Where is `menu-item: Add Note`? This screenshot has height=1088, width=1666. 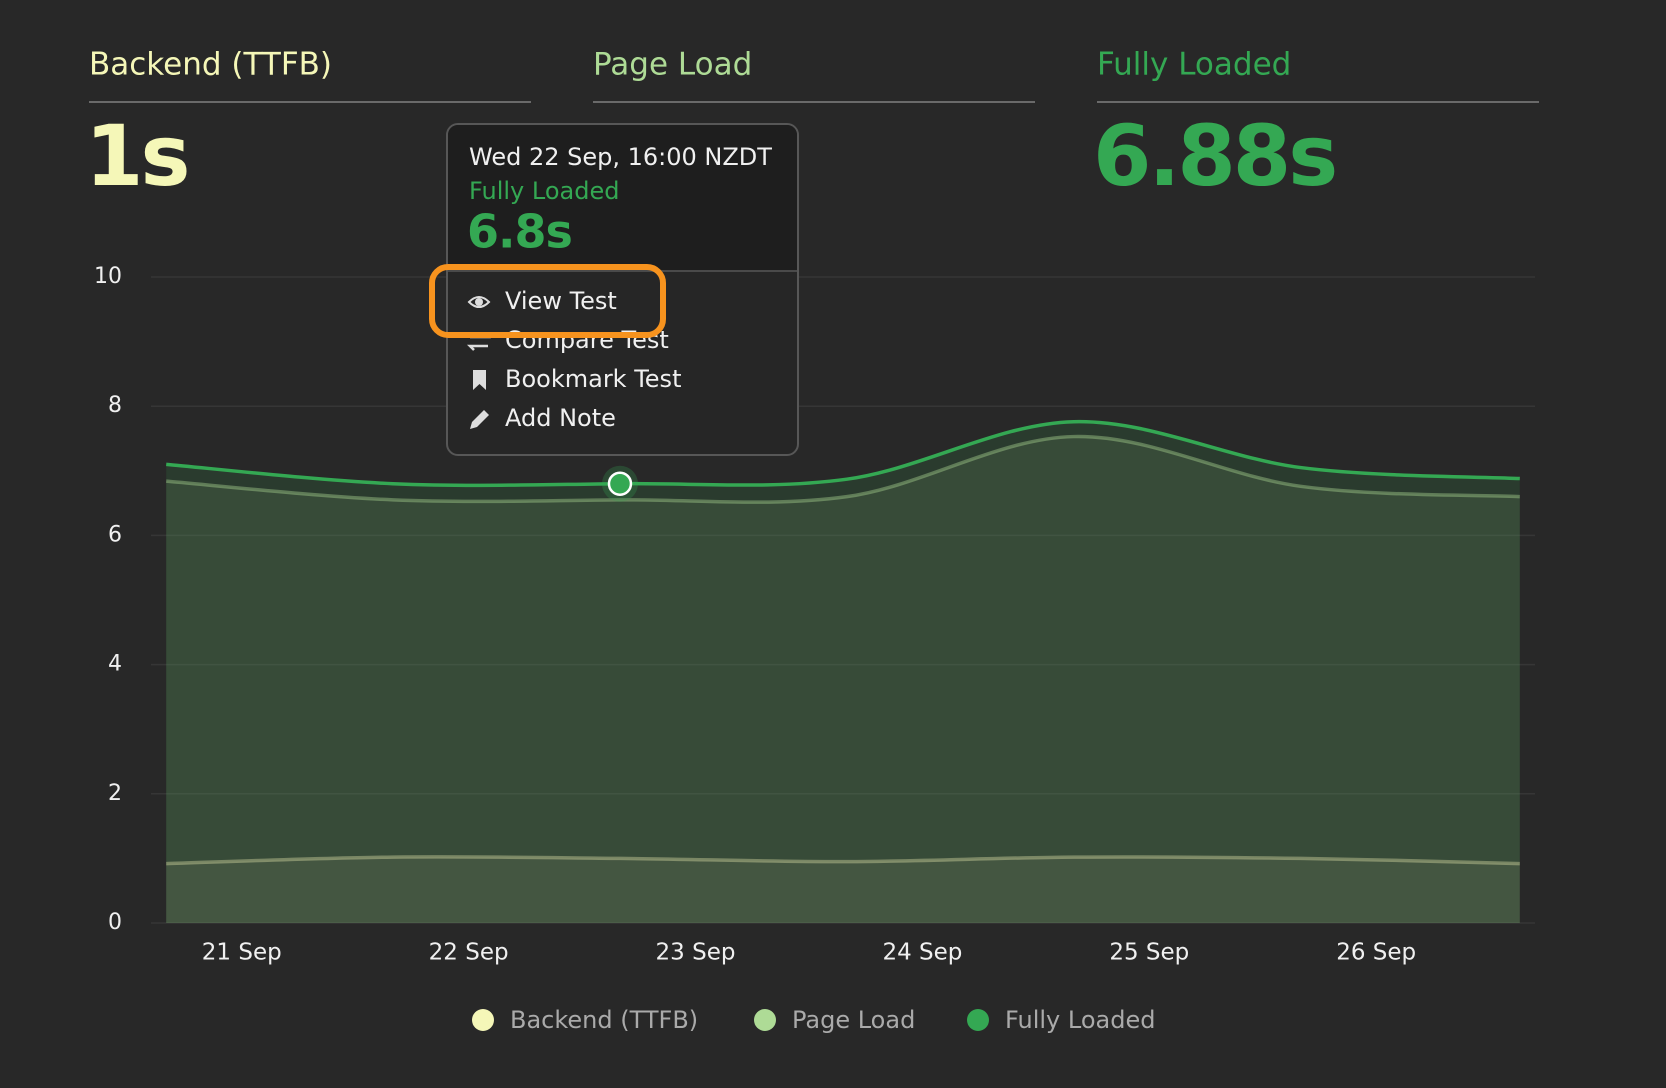 menu-item: Add Note is located at coordinates (543, 418).